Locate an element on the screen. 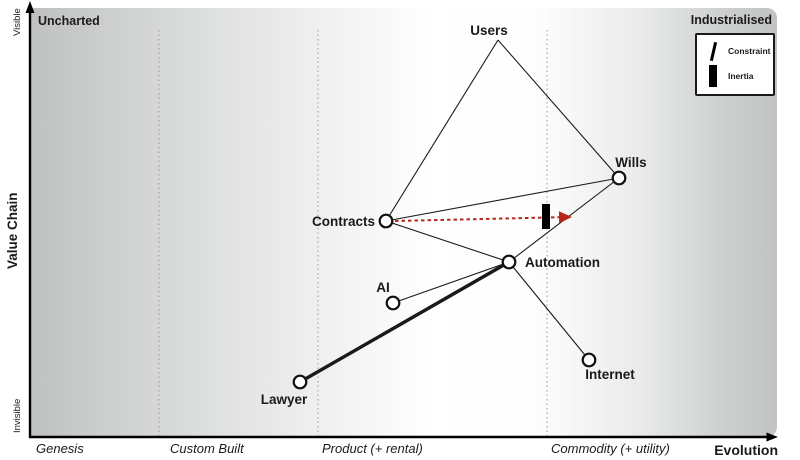 The width and height of the screenshot is (800, 460). edge-users-wills is located at coordinates (558, 109).